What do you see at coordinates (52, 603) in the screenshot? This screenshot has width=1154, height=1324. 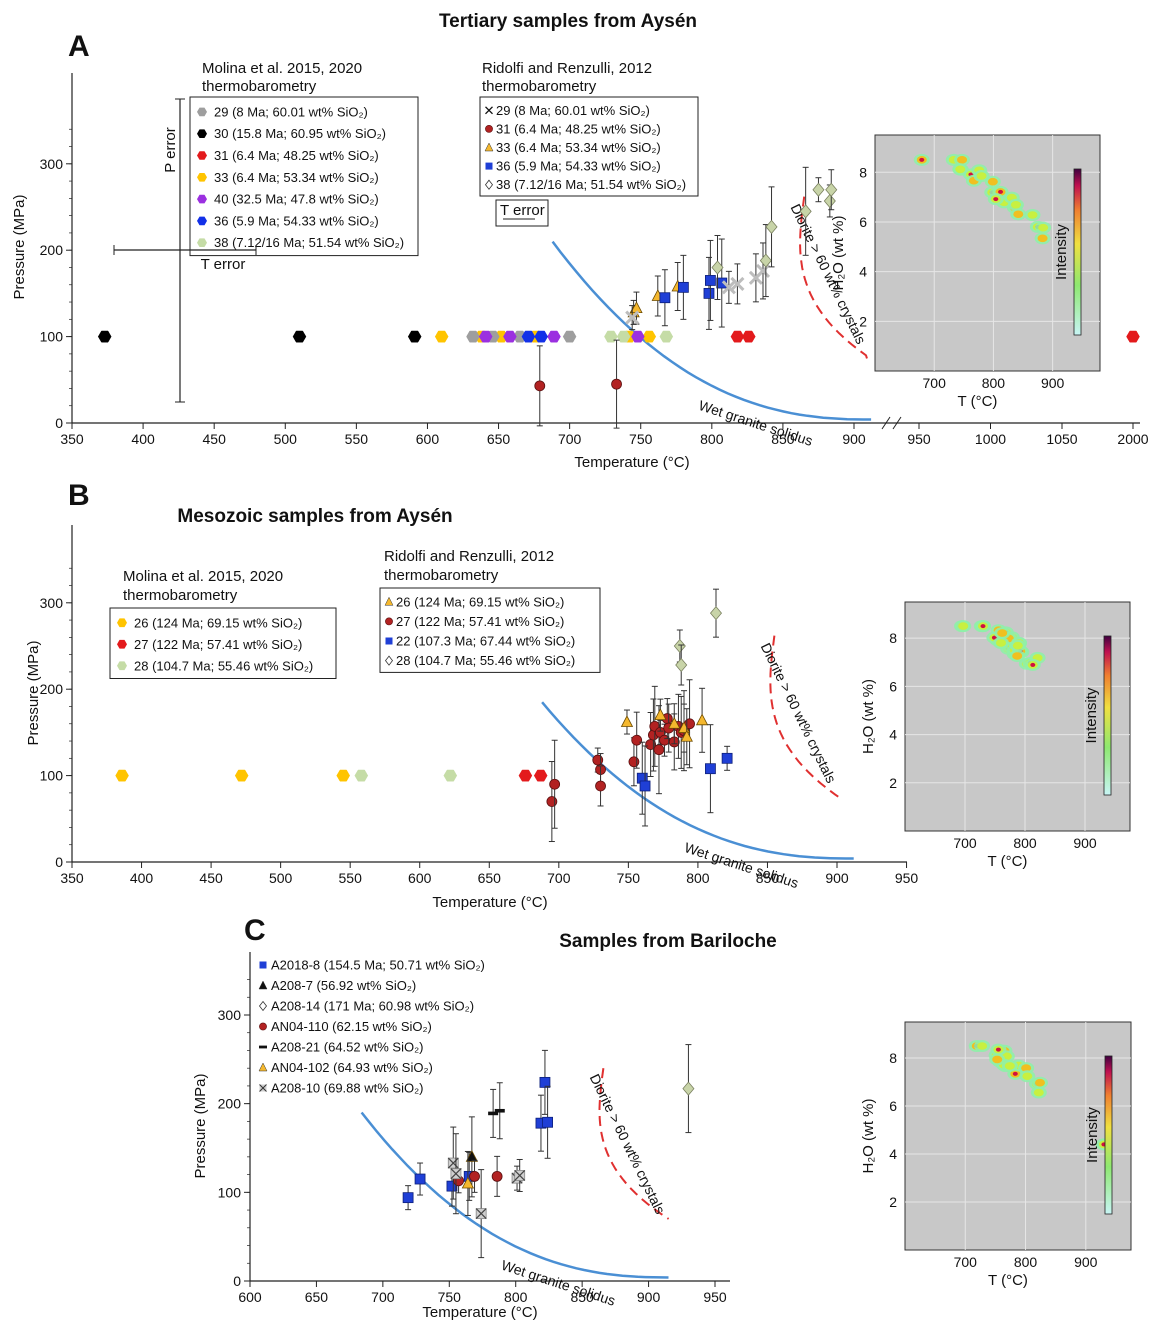 I see `y-tick-label: 300` at bounding box center [52, 603].